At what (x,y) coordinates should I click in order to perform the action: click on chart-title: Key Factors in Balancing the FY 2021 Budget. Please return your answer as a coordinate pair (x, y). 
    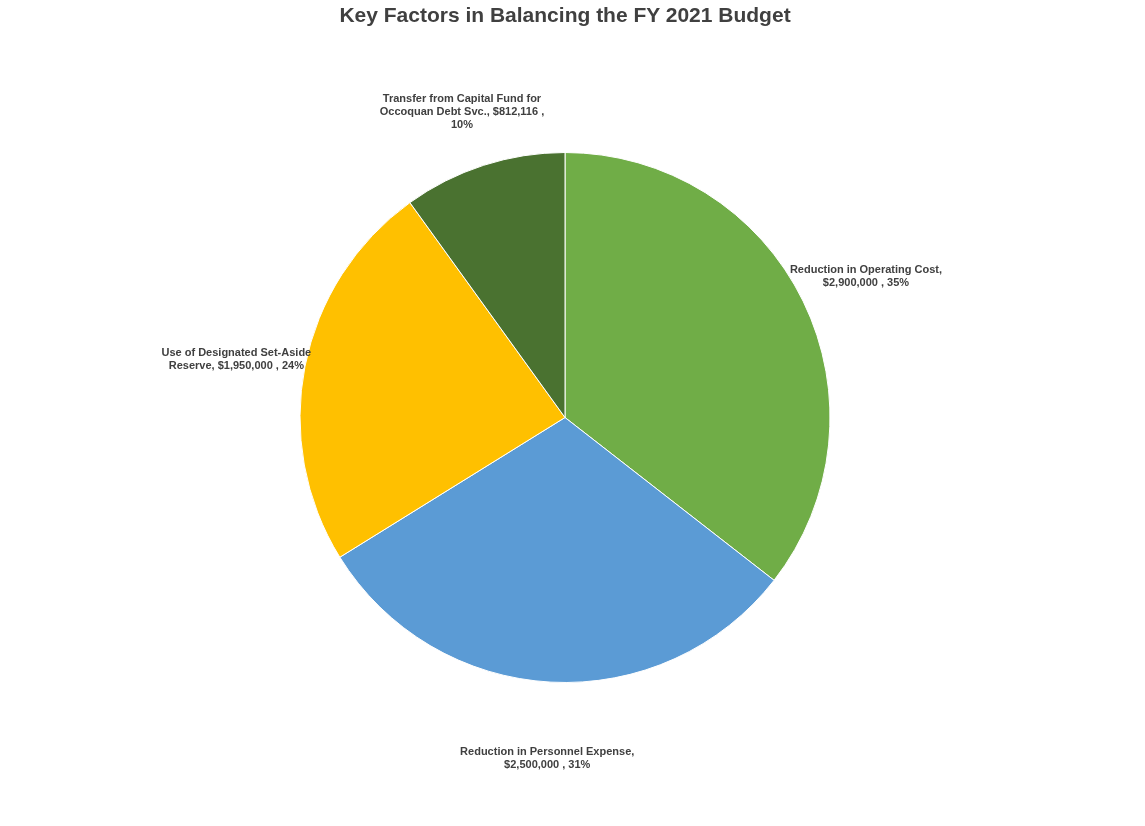
    Looking at the image, I should click on (565, 14).